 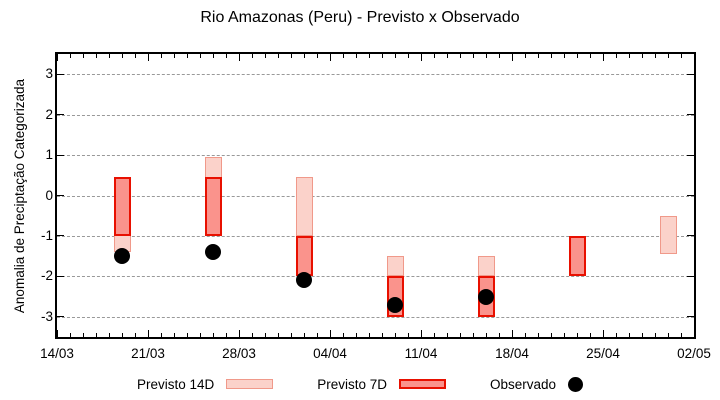 I want to click on x-tick-label: 14/03, so click(x=57, y=353).